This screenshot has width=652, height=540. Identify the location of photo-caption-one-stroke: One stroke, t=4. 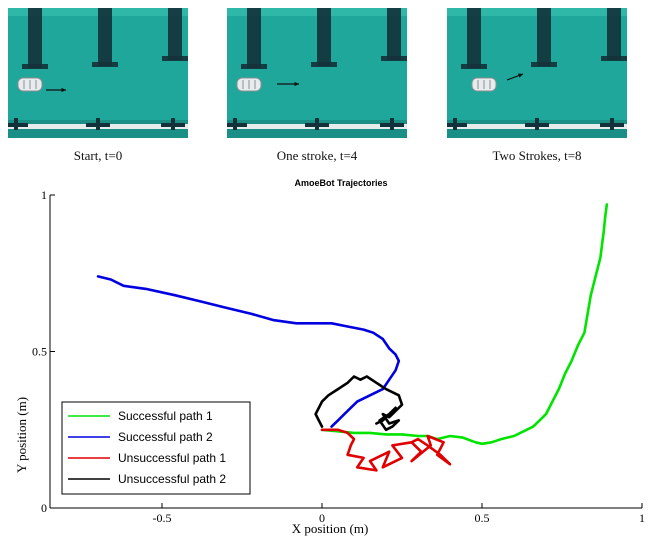
(317, 155).